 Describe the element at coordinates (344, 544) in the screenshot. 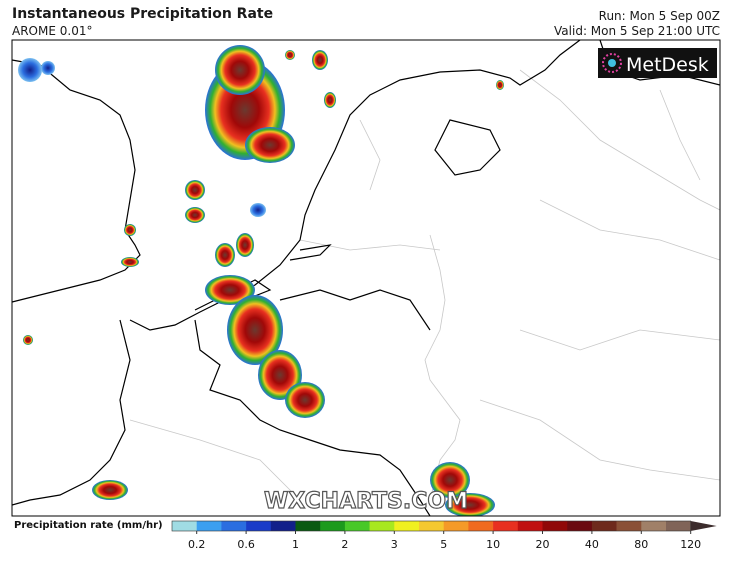

I see `colorbar-tick-label: 2` at that location.